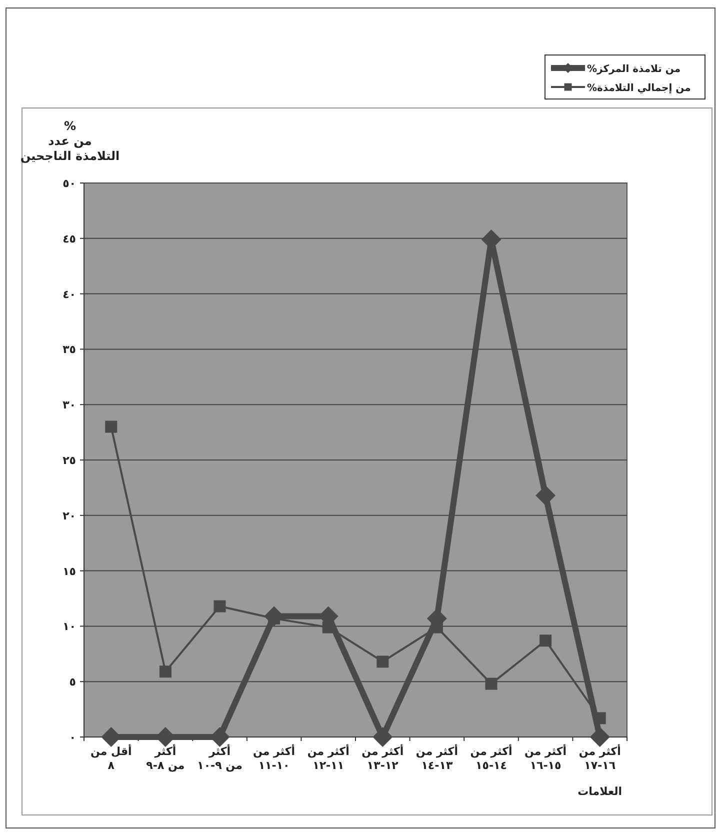 This screenshot has width=721, height=835. What do you see at coordinates (165, 758) in the screenshot?
I see `x-tick-label: أكثر من ٨-٩` at bounding box center [165, 758].